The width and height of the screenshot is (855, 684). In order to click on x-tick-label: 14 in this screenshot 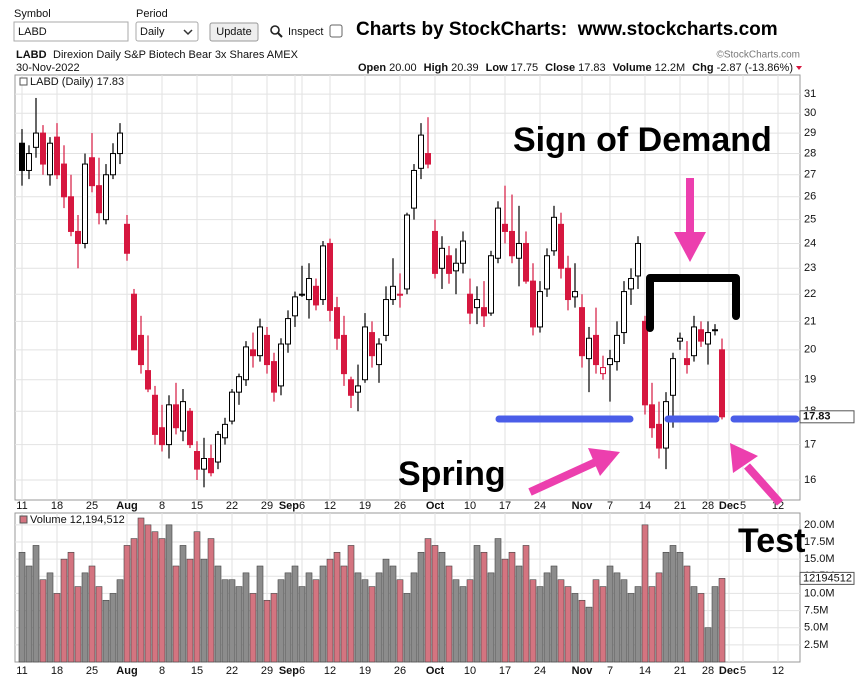, I will do `click(645, 671)`.